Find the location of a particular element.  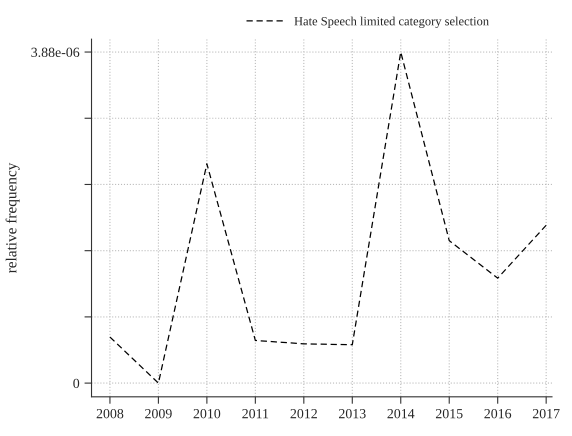

x-tick-label: 2014 is located at coordinates (400, 413).